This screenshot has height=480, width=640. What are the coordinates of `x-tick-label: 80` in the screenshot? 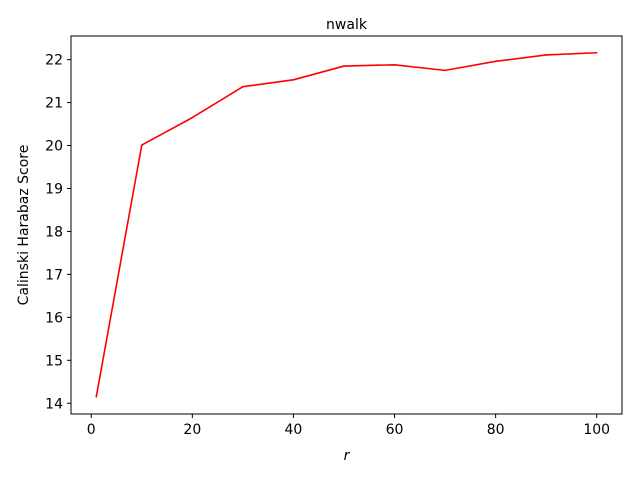 It's located at (496, 430).